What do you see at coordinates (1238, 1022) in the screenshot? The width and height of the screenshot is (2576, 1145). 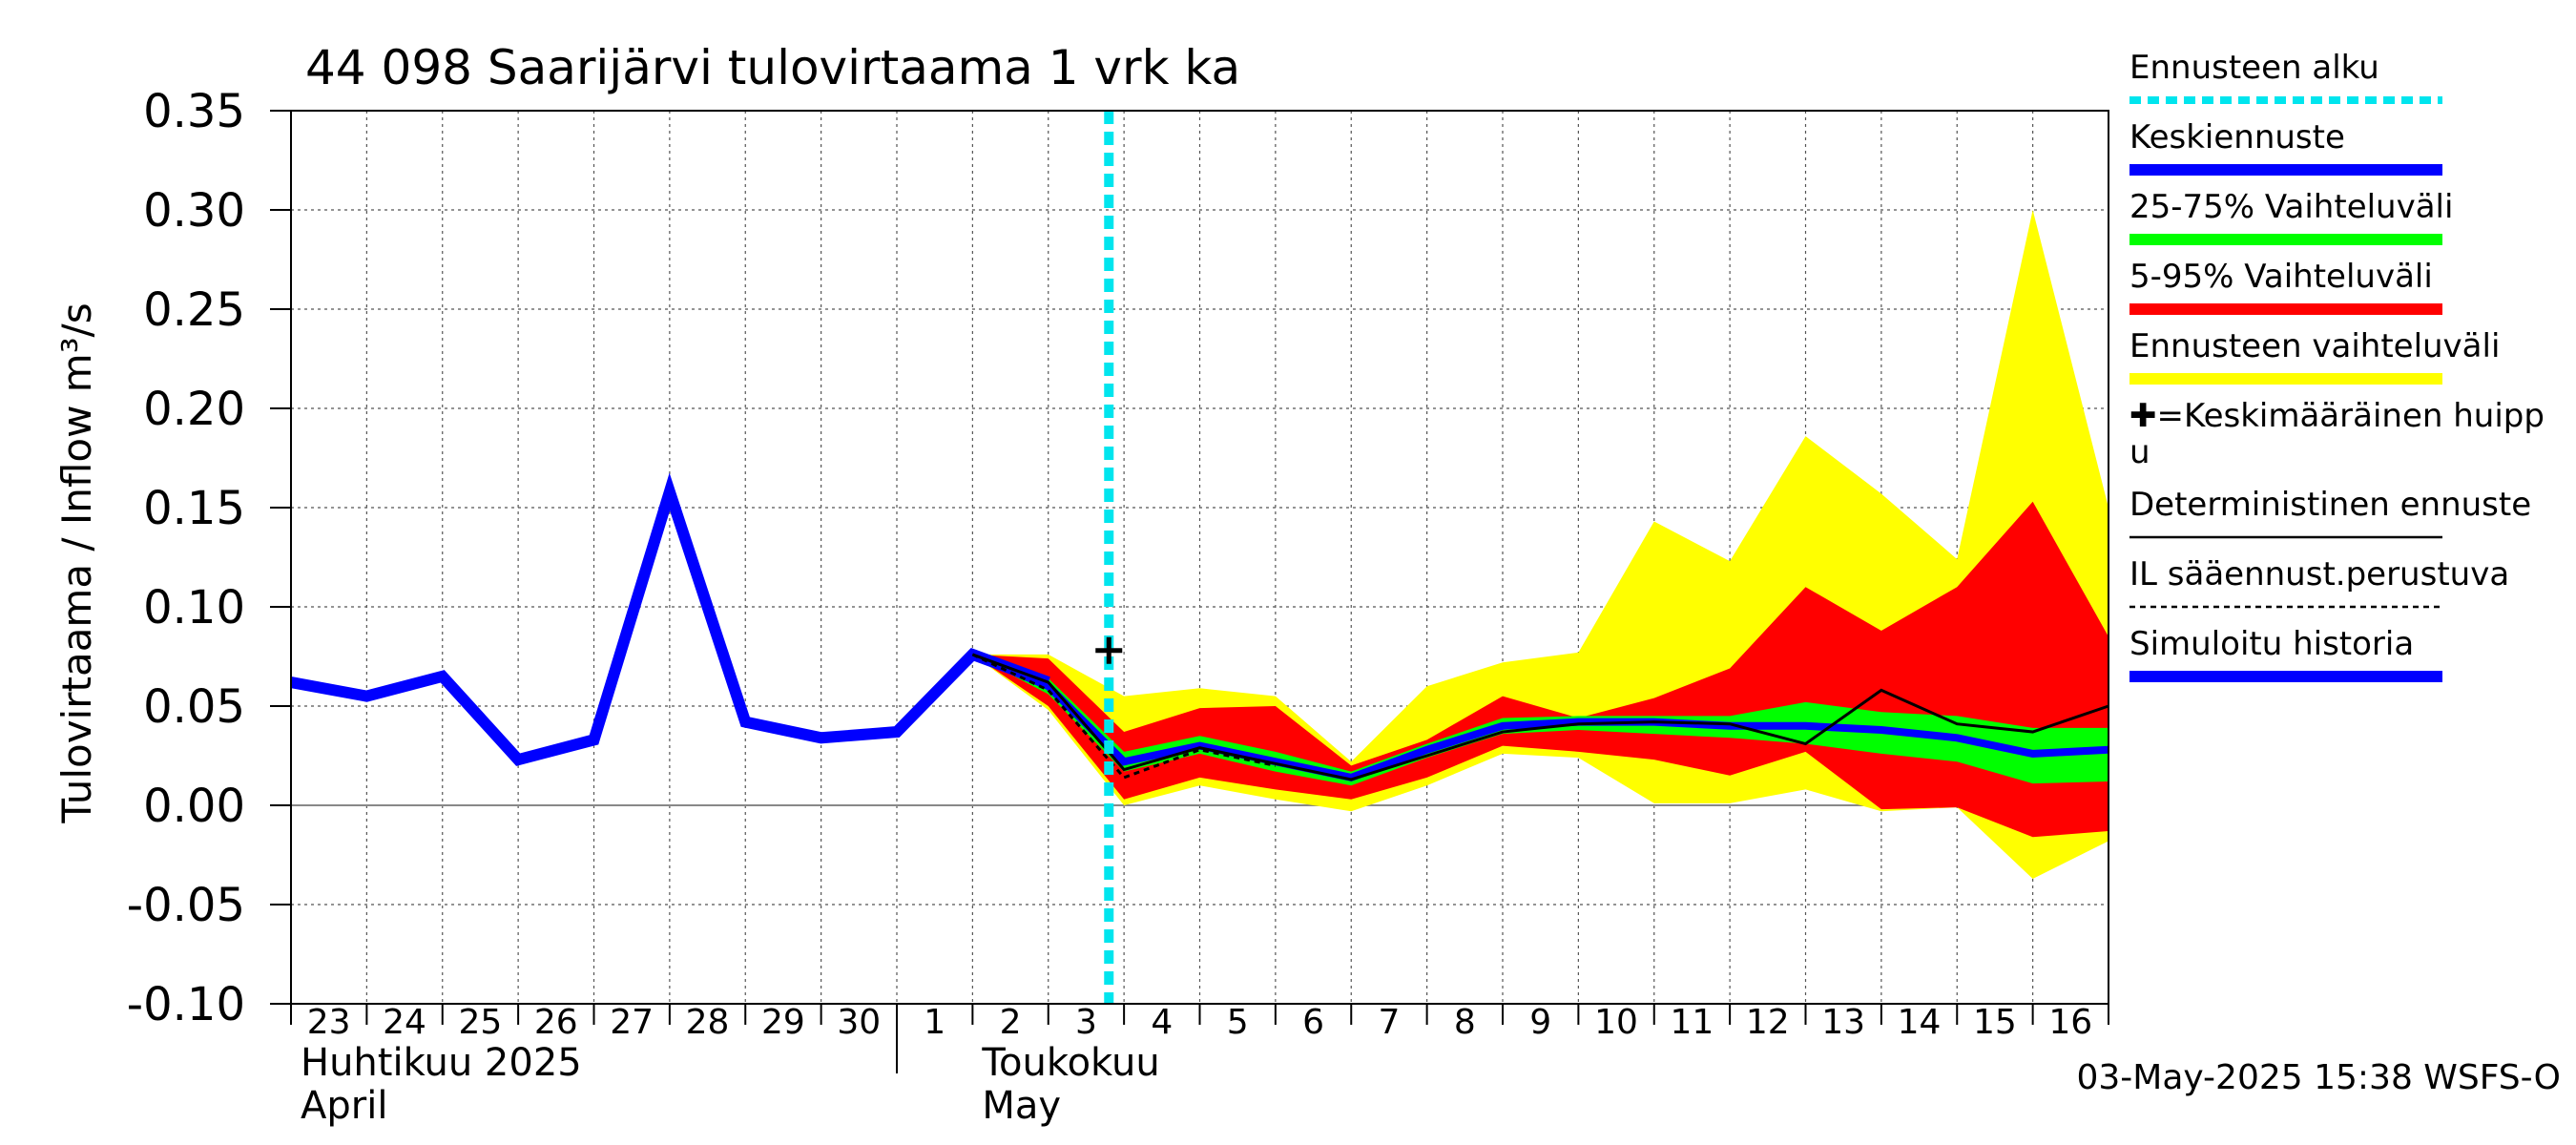 I see `x-tick-label: 5` at bounding box center [1238, 1022].